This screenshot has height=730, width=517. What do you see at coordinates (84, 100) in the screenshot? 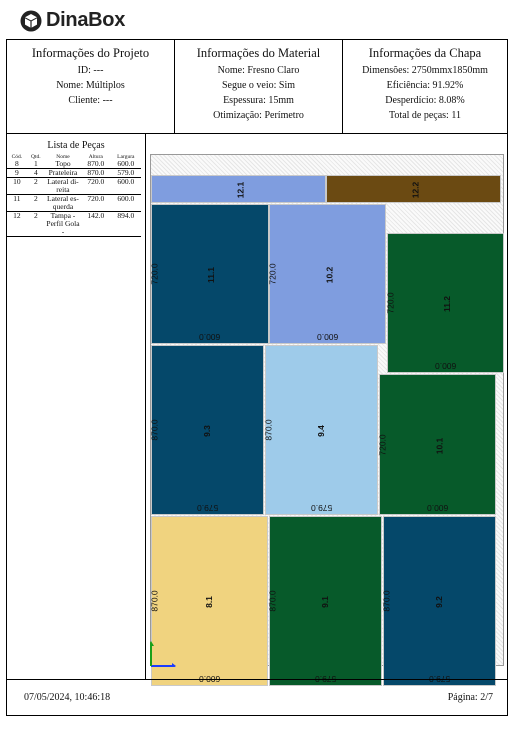
I see `project-client-label: Cliente:` at bounding box center [84, 100].